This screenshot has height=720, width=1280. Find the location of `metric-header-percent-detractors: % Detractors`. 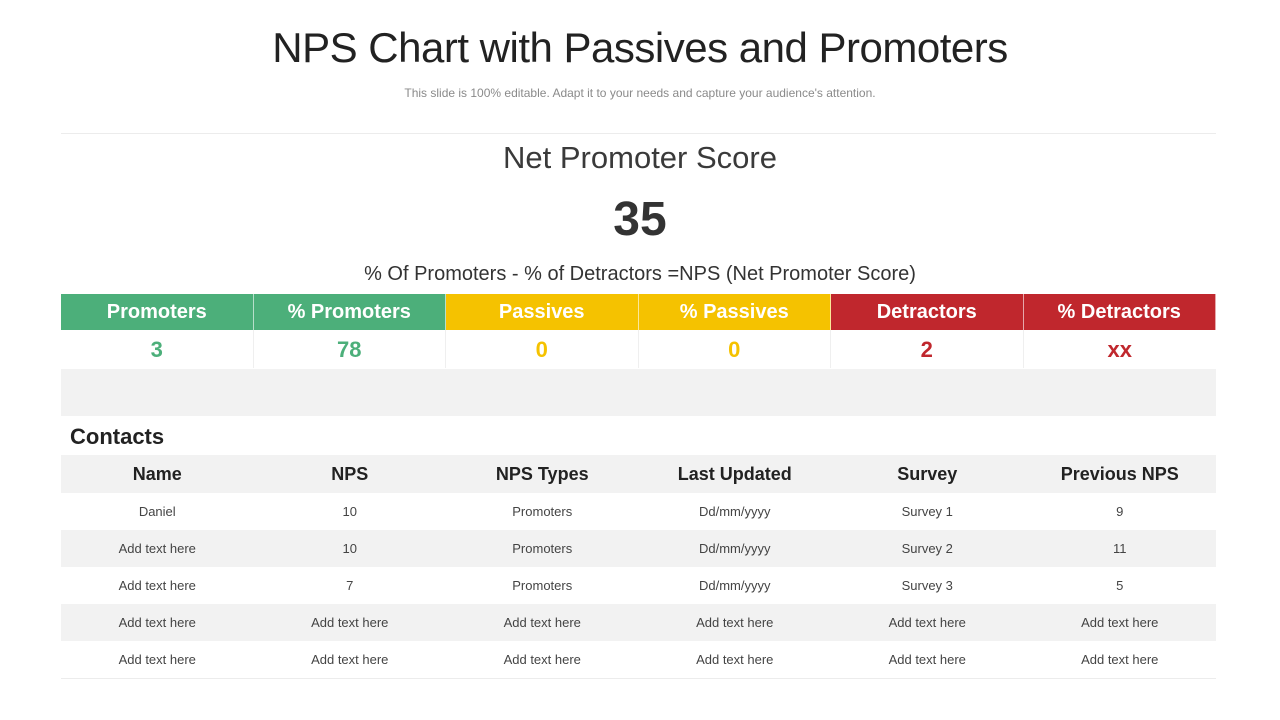

metric-header-percent-detractors: % Detractors is located at coordinates (1119, 312).